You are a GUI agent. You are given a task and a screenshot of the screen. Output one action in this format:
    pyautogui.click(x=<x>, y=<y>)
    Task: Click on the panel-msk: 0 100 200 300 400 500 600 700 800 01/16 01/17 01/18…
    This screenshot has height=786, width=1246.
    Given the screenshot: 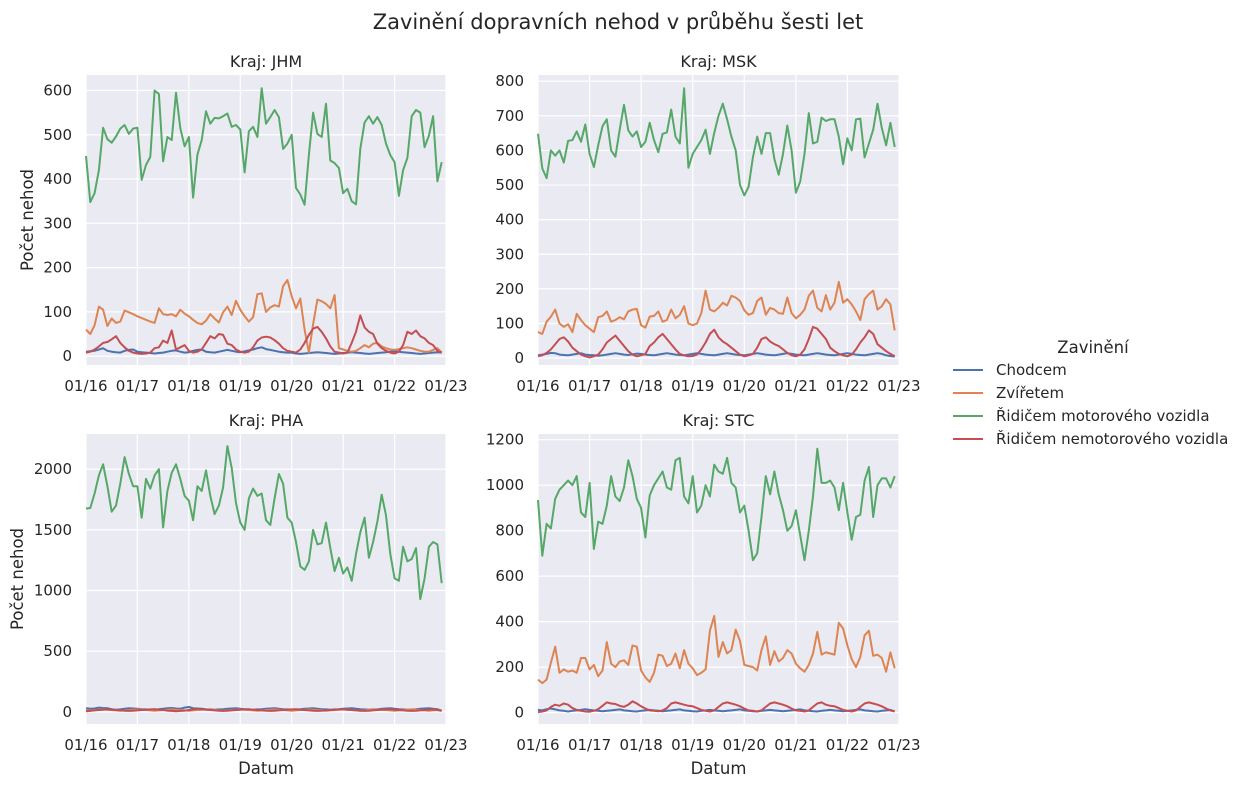 What is the action you would take?
    pyautogui.click(x=707, y=223)
    